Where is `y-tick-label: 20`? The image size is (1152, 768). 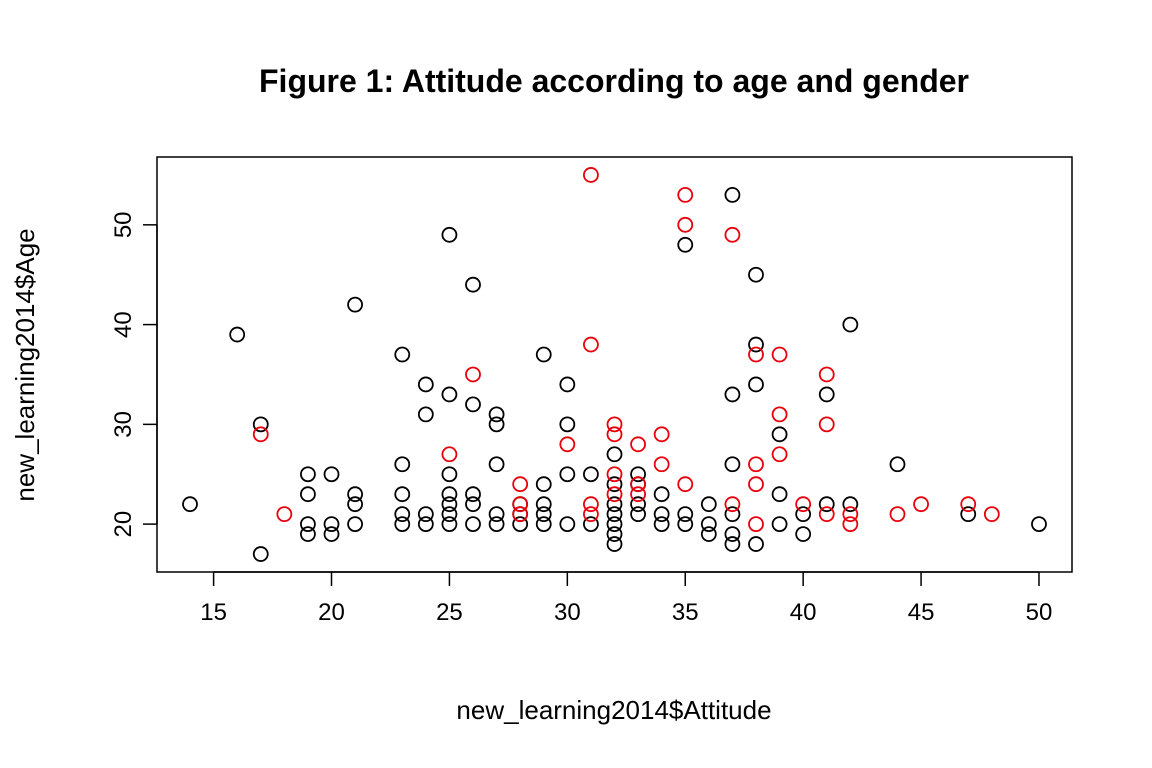 y-tick-label: 20 is located at coordinates (123, 524).